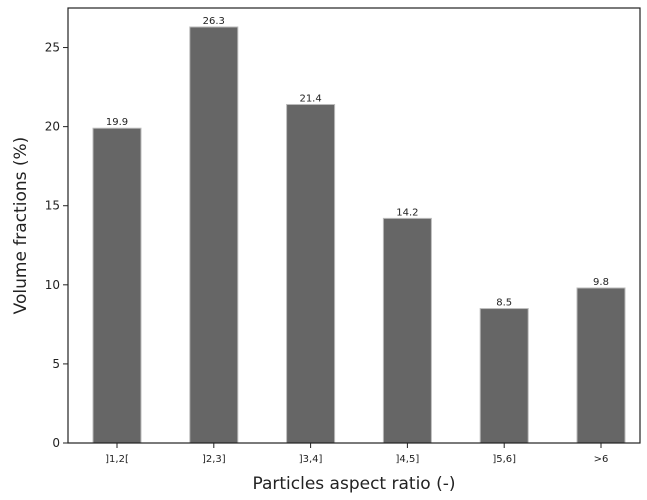 The width and height of the screenshot is (647, 500). What do you see at coordinates (214, 21) in the screenshot?
I see `bar-value-label: 26.3` at bounding box center [214, 21].